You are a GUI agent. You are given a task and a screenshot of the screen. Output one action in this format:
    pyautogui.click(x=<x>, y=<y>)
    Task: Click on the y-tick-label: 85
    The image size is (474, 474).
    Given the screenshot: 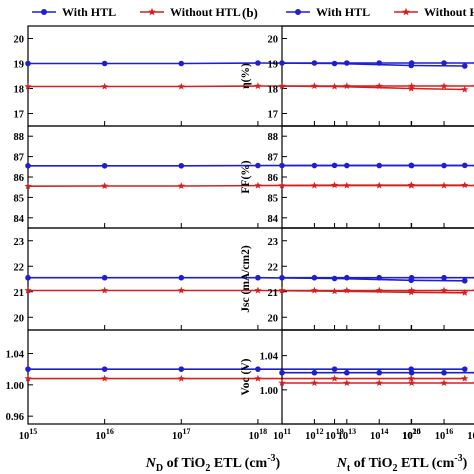 What is the action you would take?
    pyautogui.click(x=19, y=198)
    